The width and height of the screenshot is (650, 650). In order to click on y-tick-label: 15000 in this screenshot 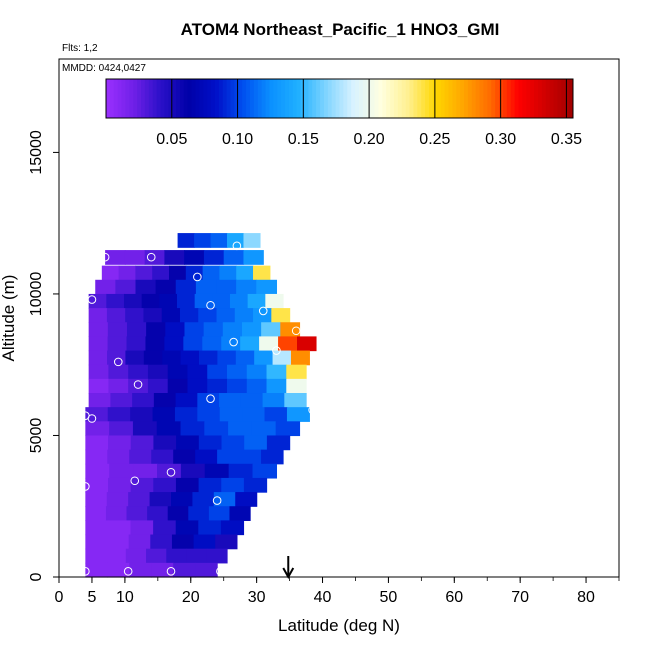, I will do `click(36, 152)`.